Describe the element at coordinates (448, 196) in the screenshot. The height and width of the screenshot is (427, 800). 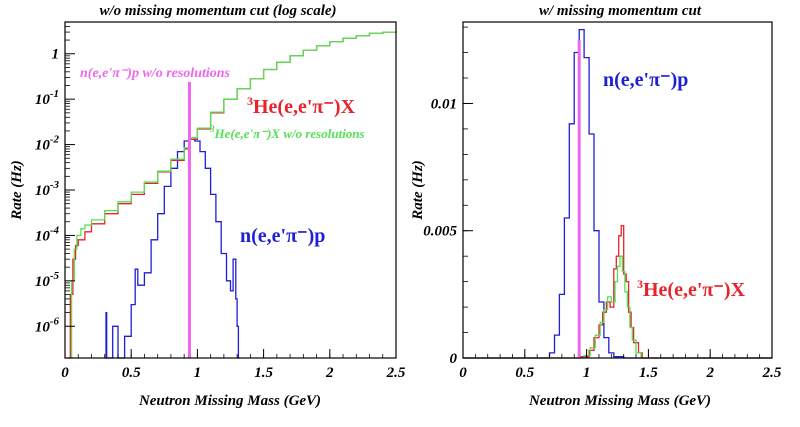
I see `right-y-ticks: 0 0.005 0.01` at that location.